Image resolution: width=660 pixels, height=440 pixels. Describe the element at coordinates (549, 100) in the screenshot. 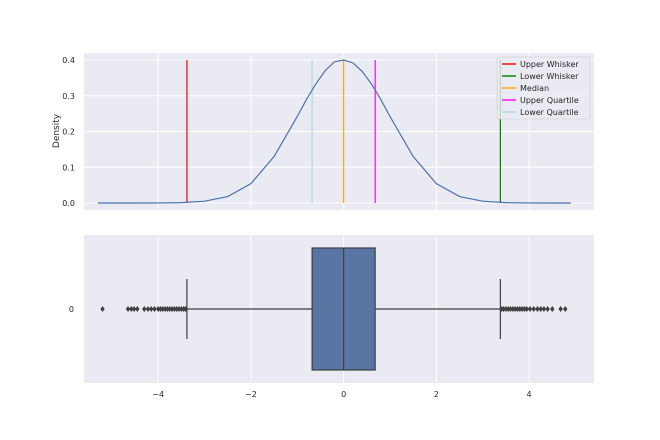

I see `legend-label-upper-quartile: Upper Quartile` at that location.